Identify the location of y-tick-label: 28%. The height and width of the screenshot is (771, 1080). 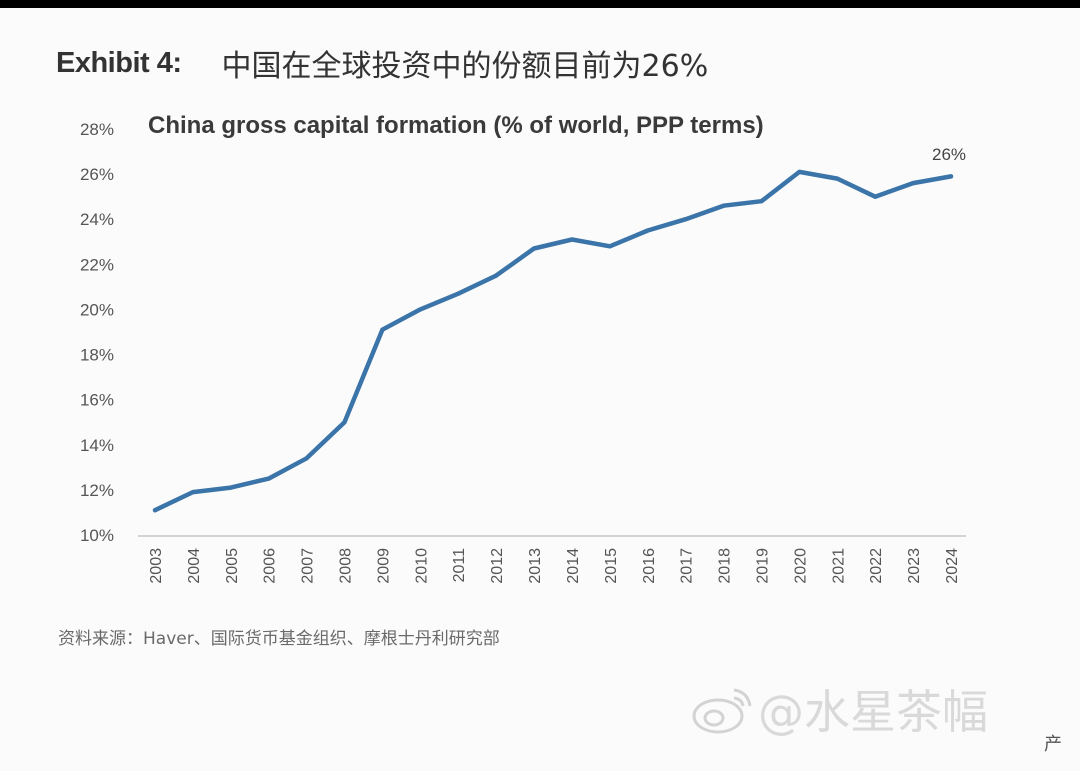
(97, 129).